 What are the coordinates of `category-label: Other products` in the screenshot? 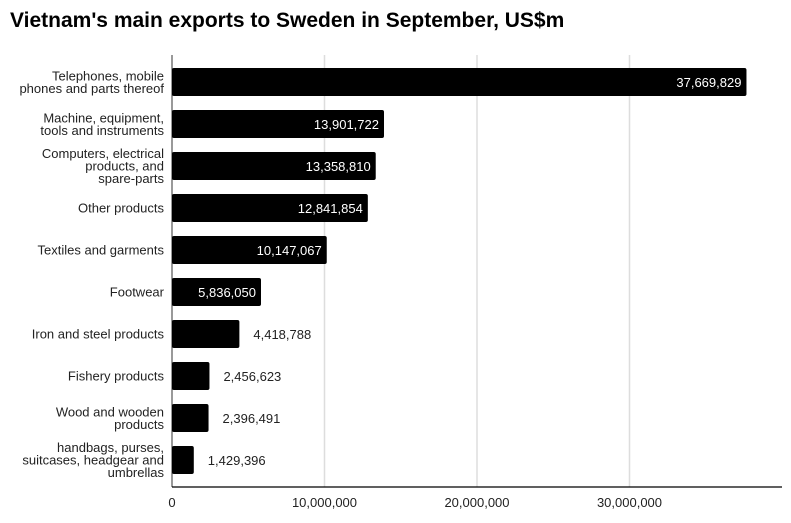 It's located at (121, 208).